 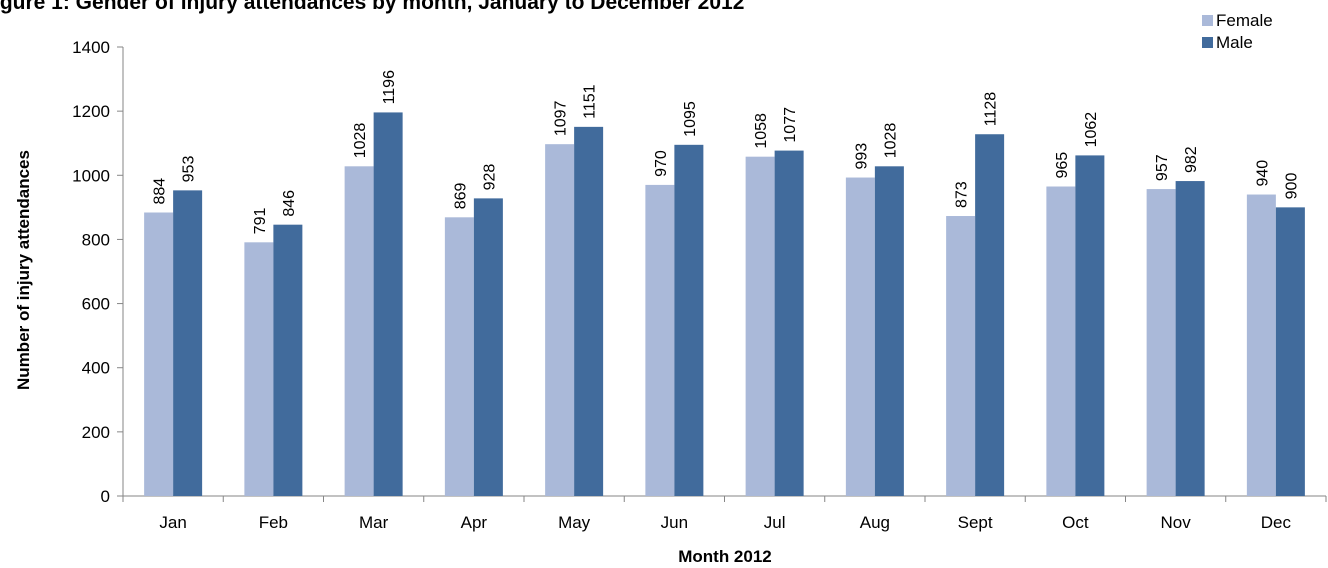 I want to click on y-tick-label: 600, so click(x=96, y=304).